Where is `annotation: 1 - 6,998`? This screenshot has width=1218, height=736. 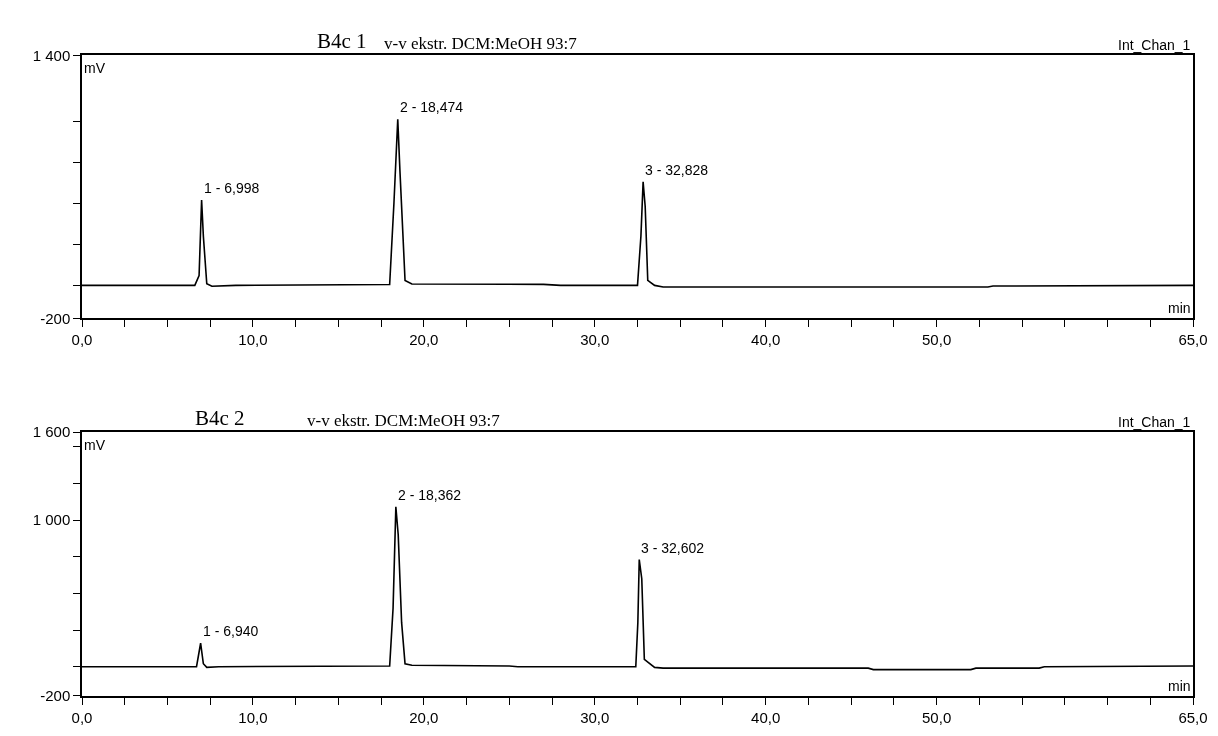 annotation: 1 - 6,998 is located at coordinates (232, 188).